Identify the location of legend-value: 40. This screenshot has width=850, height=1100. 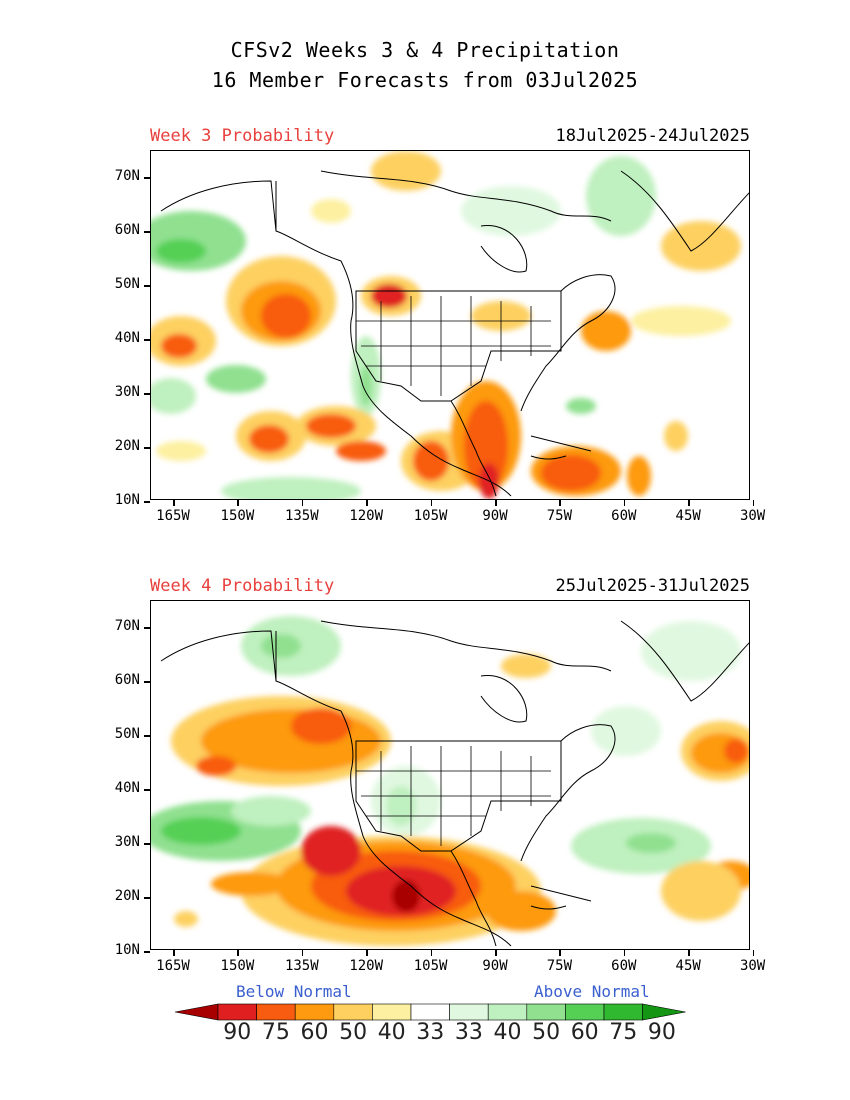
(391, 1032).